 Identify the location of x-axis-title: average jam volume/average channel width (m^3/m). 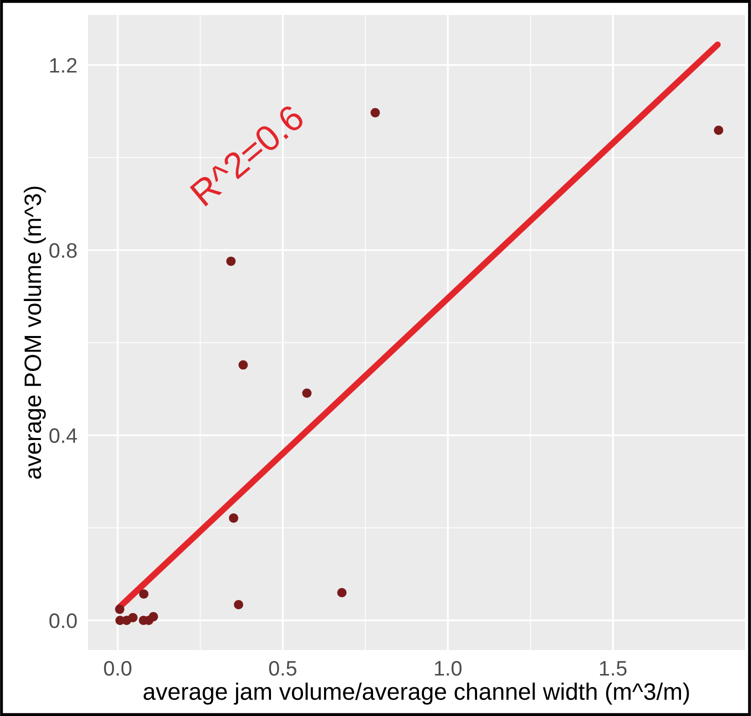
(416, 693).